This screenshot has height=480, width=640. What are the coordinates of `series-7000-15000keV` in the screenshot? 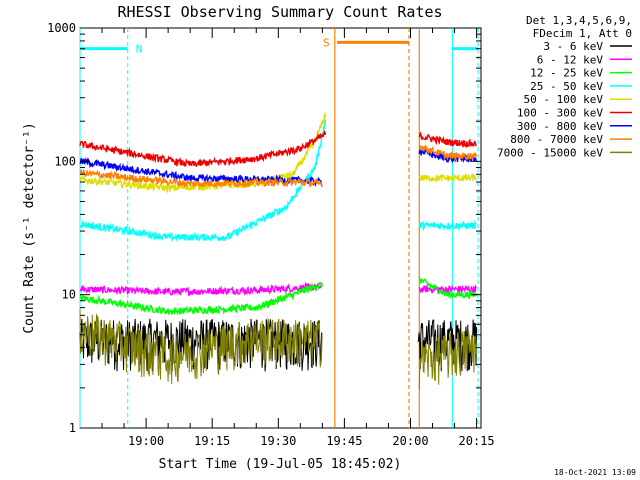 It's located at (278, 349).